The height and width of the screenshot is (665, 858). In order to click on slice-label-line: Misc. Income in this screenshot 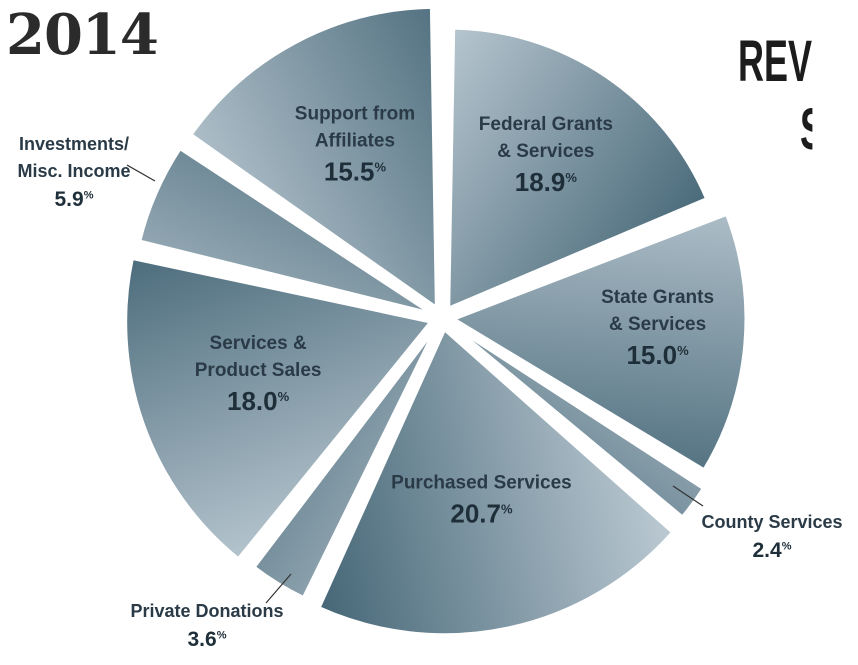, I will do `click(73, 171)`.